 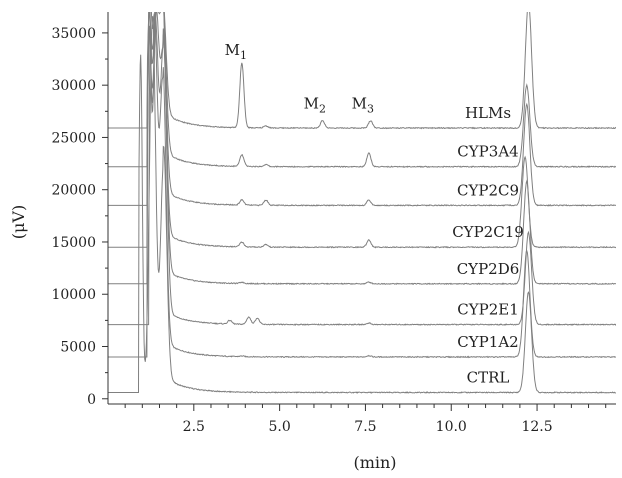 I want to click on x-tick-label: 2.5, so click(x=194, y=427).